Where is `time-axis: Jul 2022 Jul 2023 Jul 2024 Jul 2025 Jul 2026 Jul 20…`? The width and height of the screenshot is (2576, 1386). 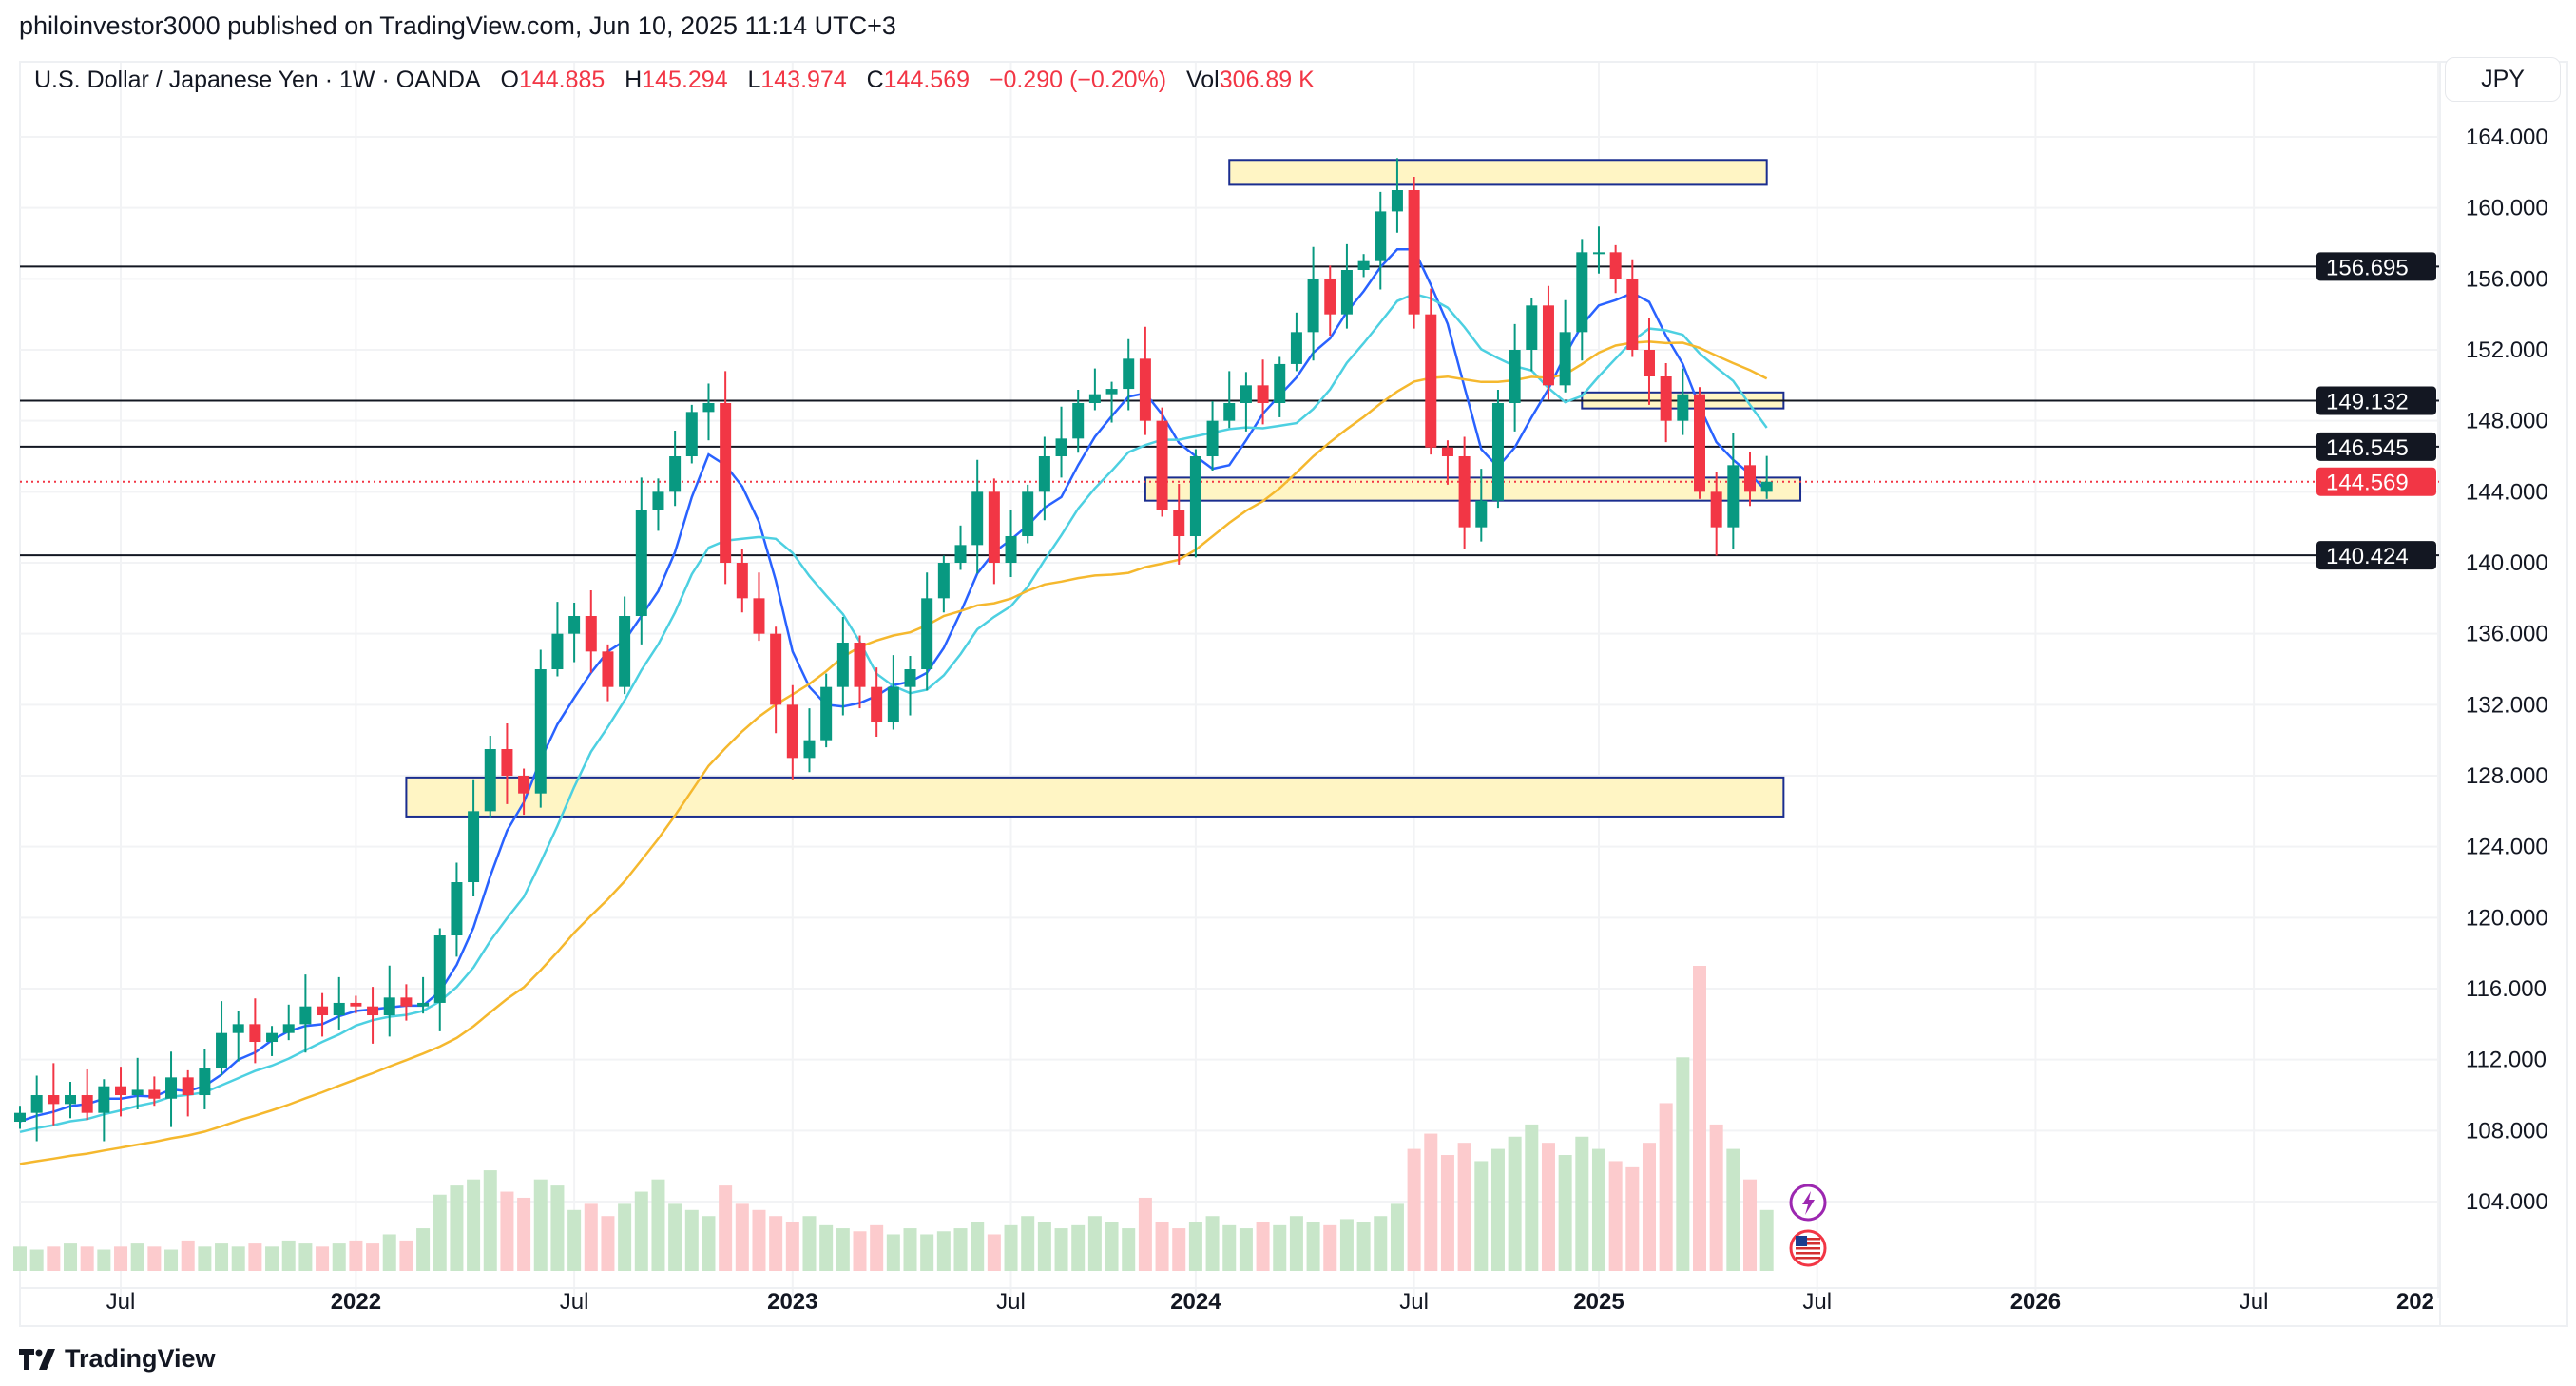
time-axis: Jul 2022 Jul 2023 Jul 2024 Jul 2025 Jul 2026 Jul 20… is located at coordinates (1230, 1249).